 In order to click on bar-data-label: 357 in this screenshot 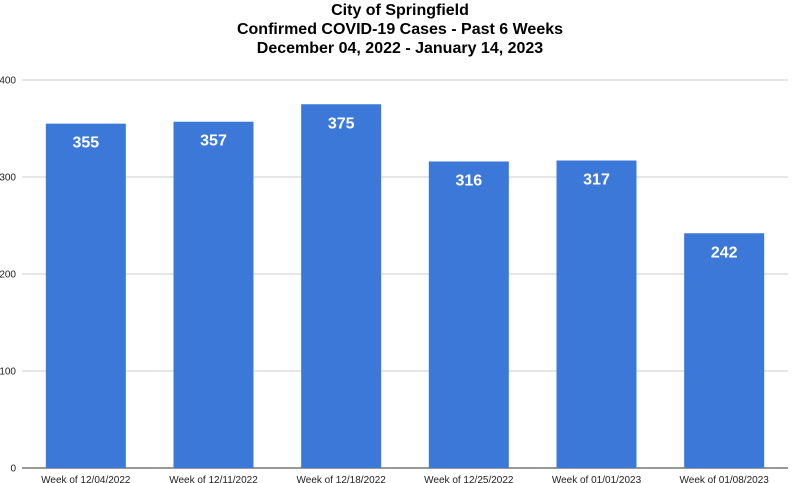, I will do `click(213, 141)`.